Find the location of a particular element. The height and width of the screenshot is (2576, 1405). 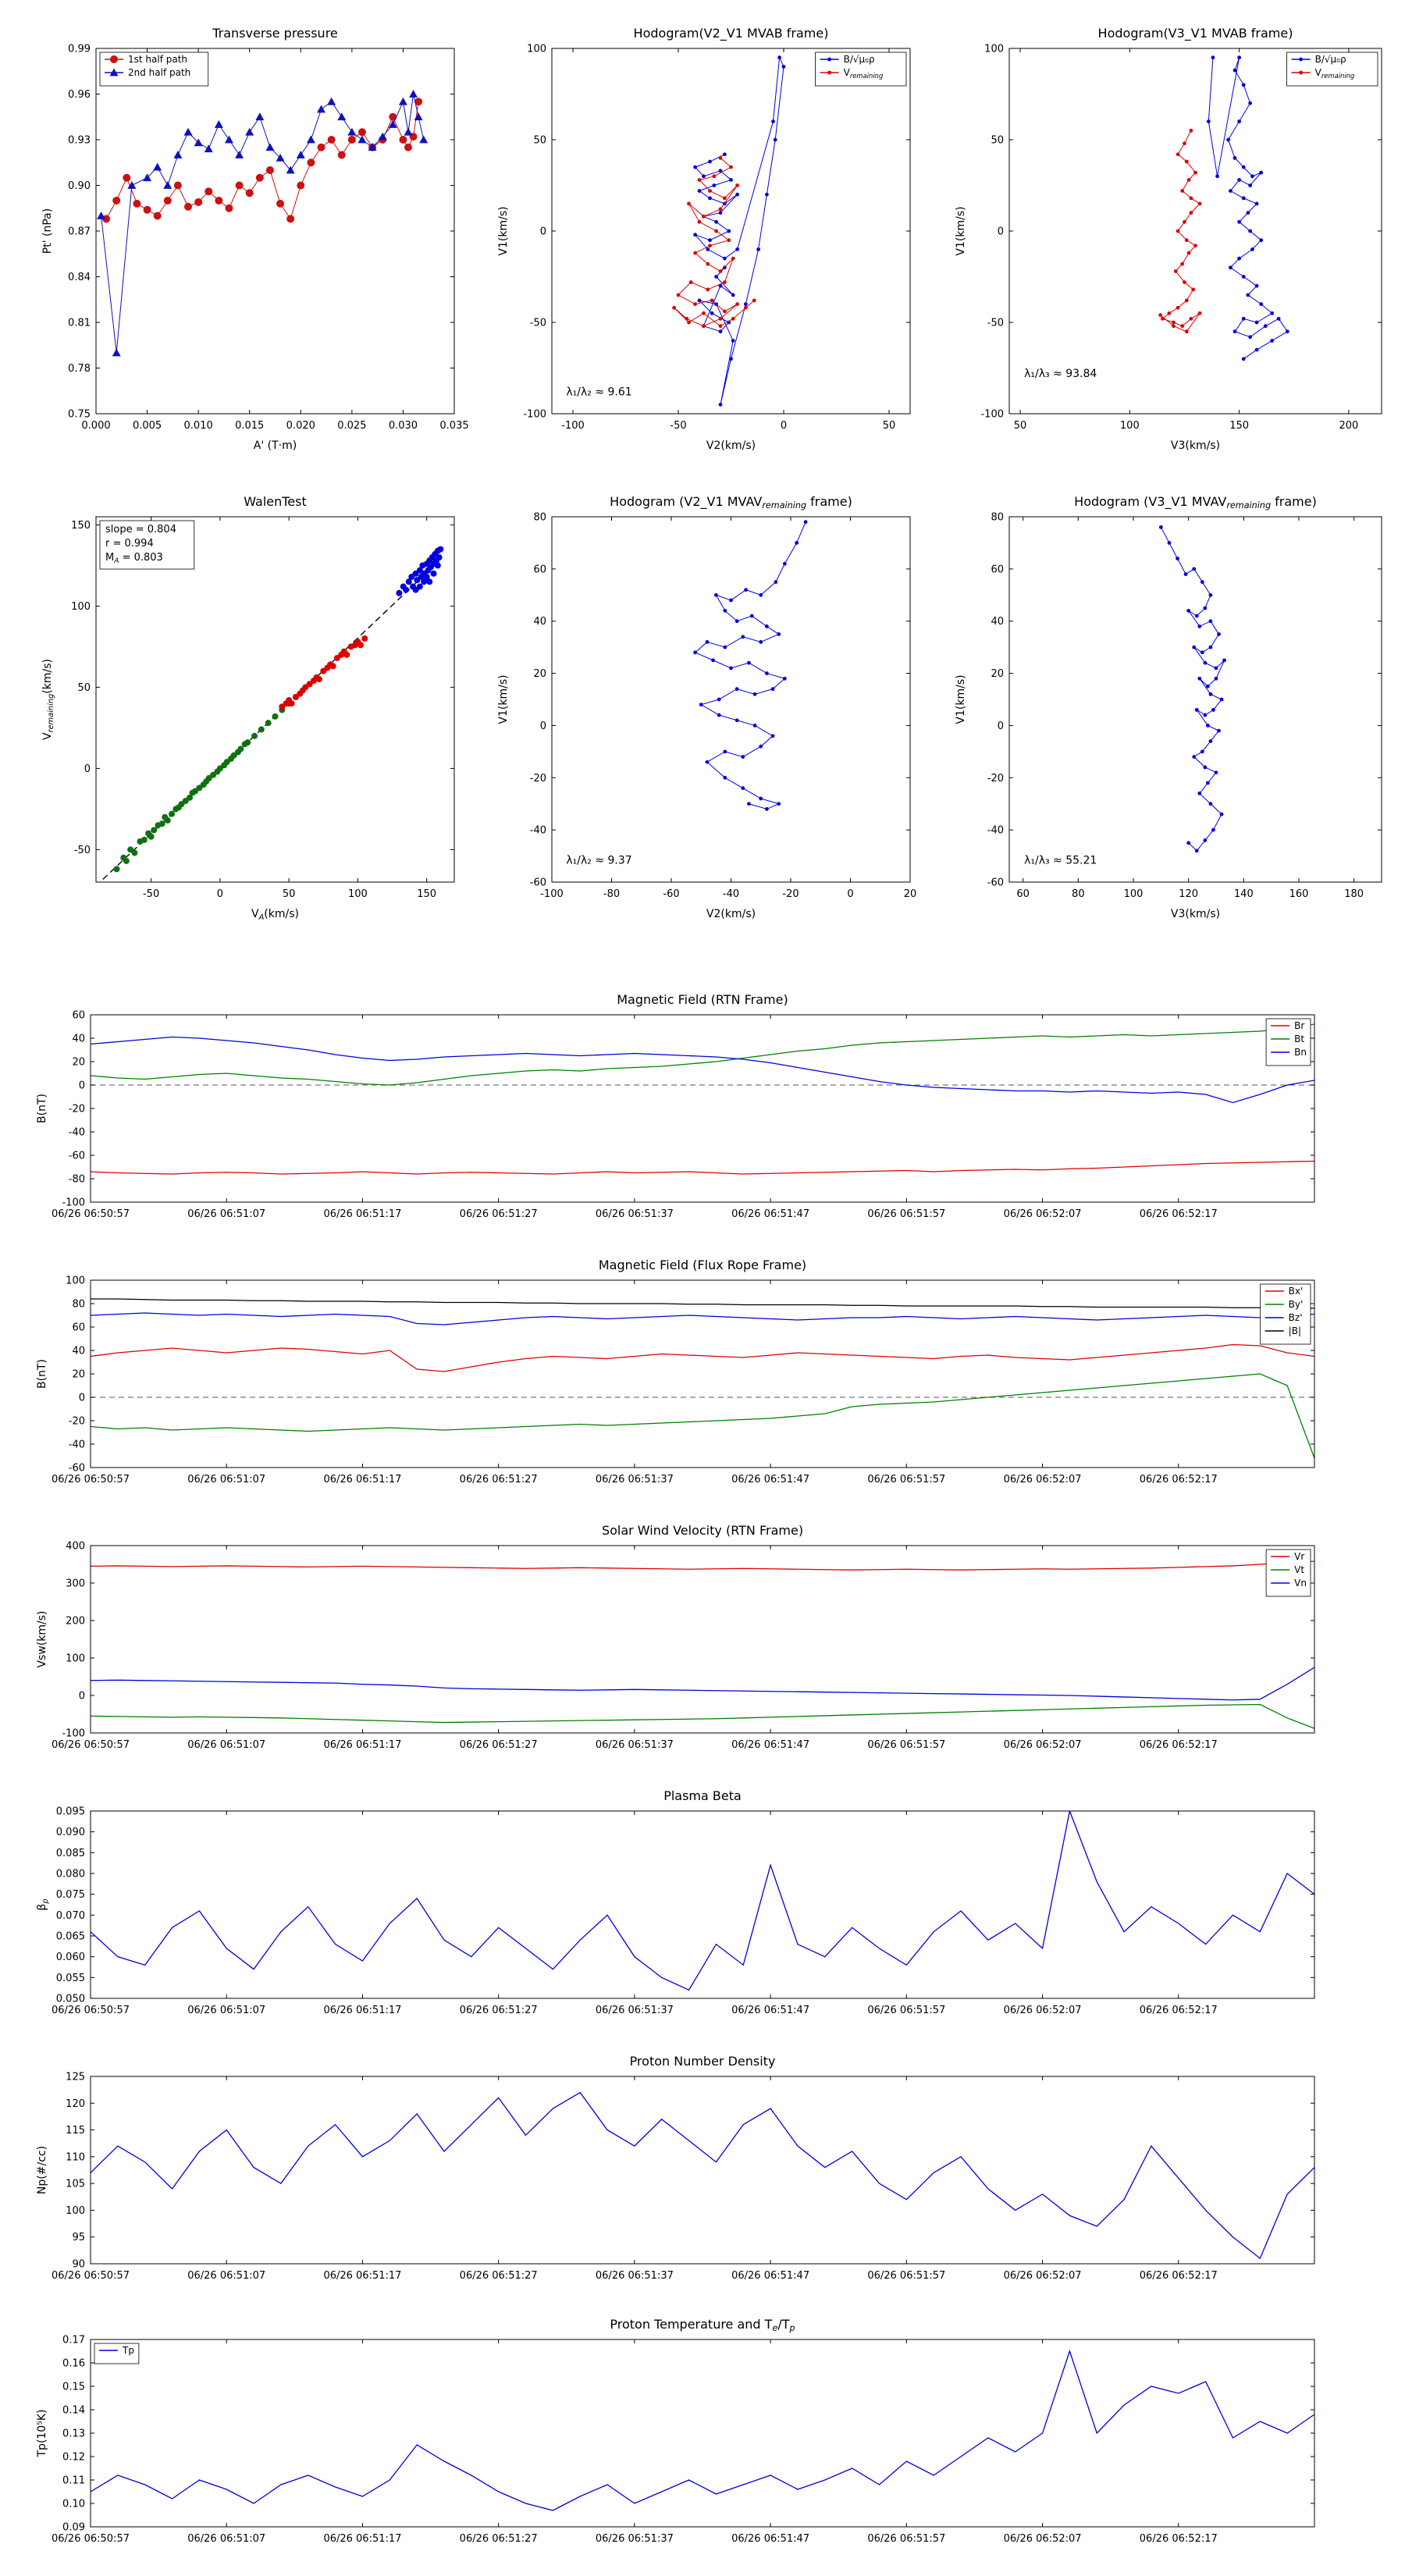

svg-text: Vn is located at coordinates (1300, 1583).